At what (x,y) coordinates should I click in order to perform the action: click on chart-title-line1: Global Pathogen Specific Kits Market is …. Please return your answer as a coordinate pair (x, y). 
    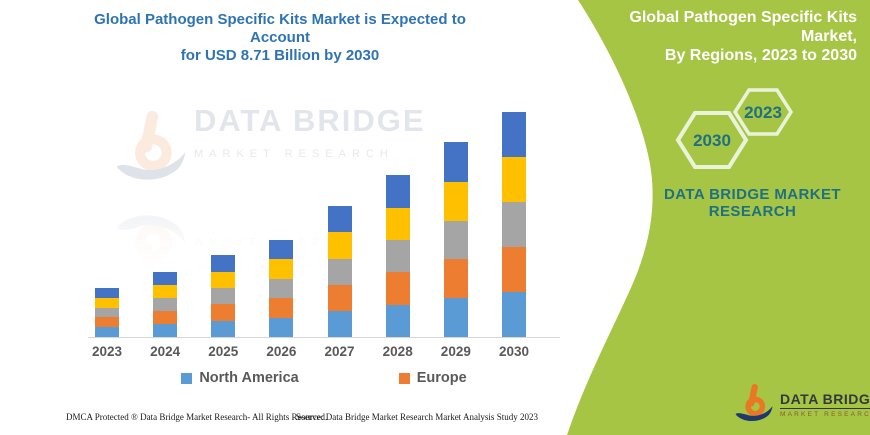
    Looking at the image, I should click on (280, 28).